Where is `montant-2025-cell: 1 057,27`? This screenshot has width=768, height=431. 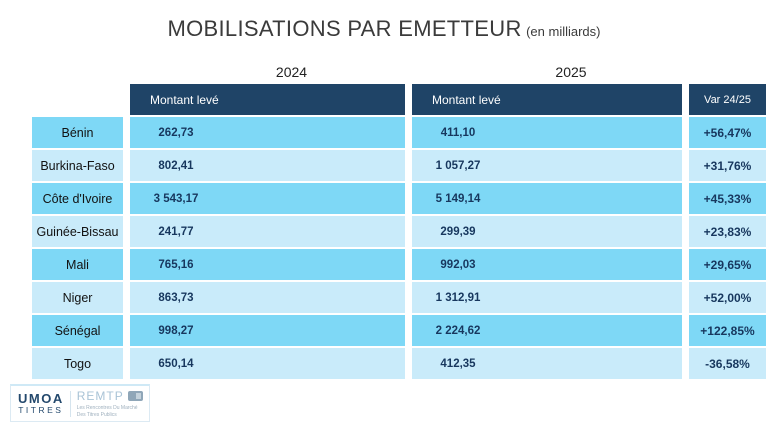
montant-2025-cell: 1 057,27 is located at coordinates (547, 165).